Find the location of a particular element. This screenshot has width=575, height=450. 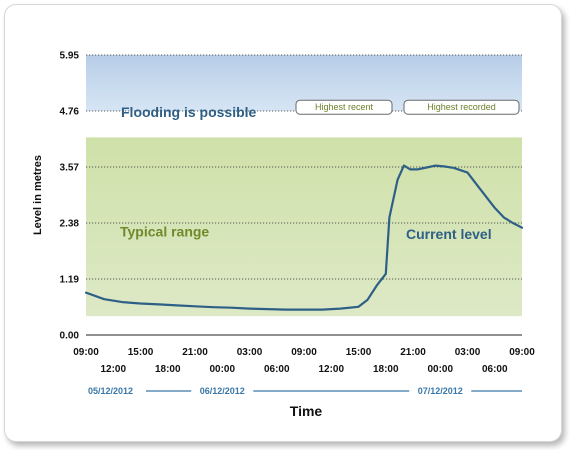

y-tick-label: 2.38 is located at coordinates (70, 224).